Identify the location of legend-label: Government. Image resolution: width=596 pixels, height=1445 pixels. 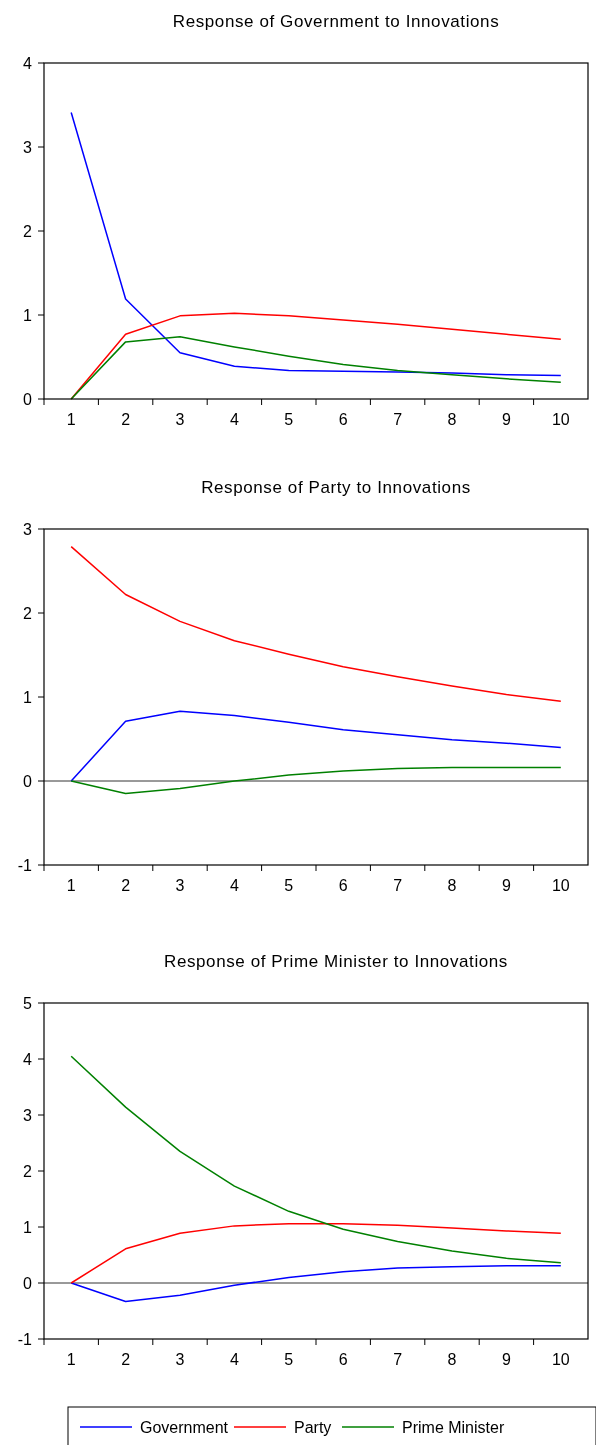
(184, 1427).